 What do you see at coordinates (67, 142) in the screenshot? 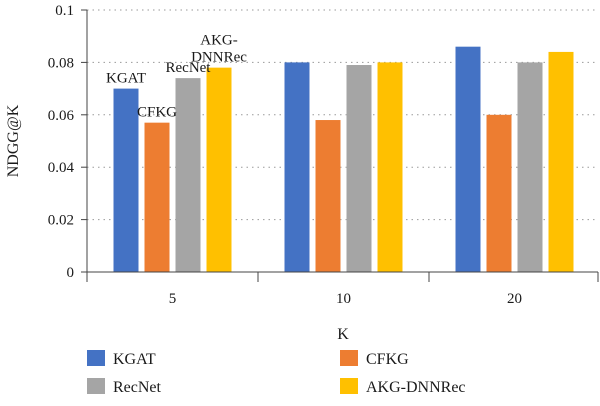
I see `y-tick-labels: 0 0.02 0.04 0.06 0.08 0.1` at bounding box center [67, 142].